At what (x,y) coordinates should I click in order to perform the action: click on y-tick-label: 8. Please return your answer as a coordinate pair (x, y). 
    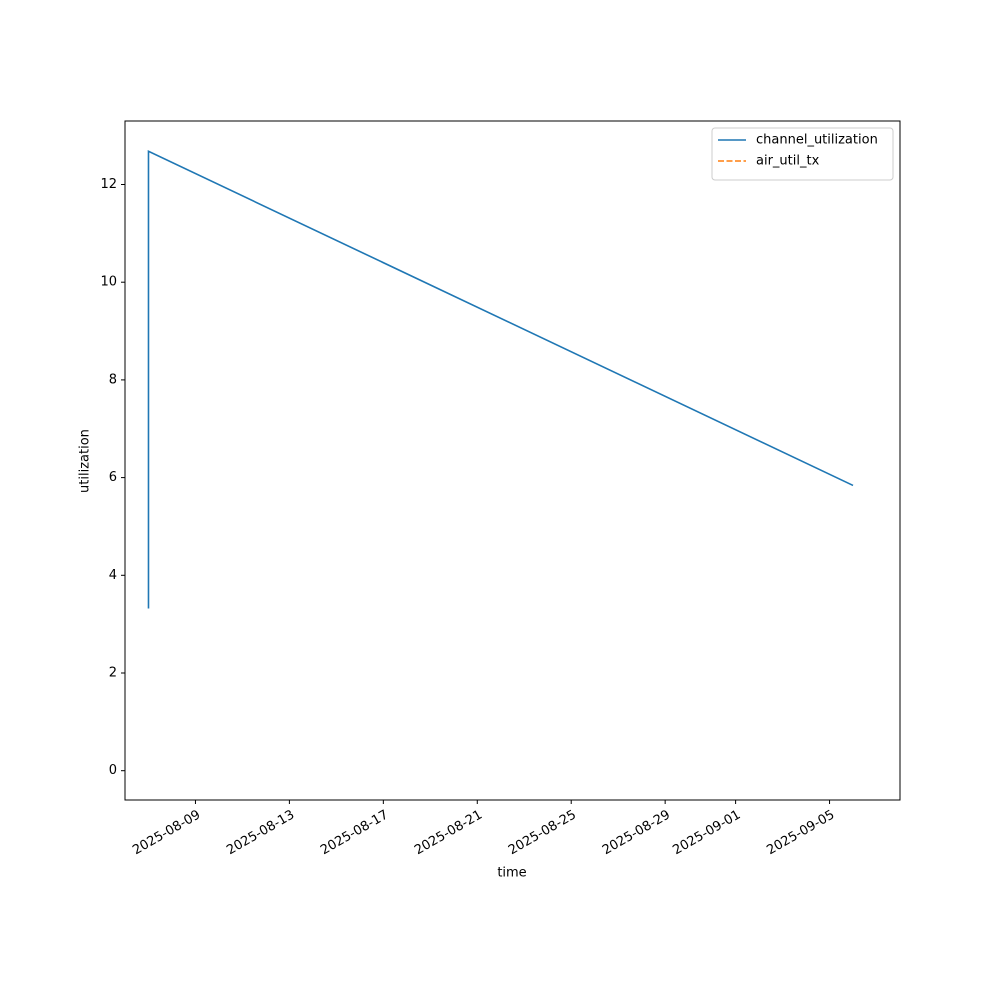
    Looking at the image, I should click on (113, 379).